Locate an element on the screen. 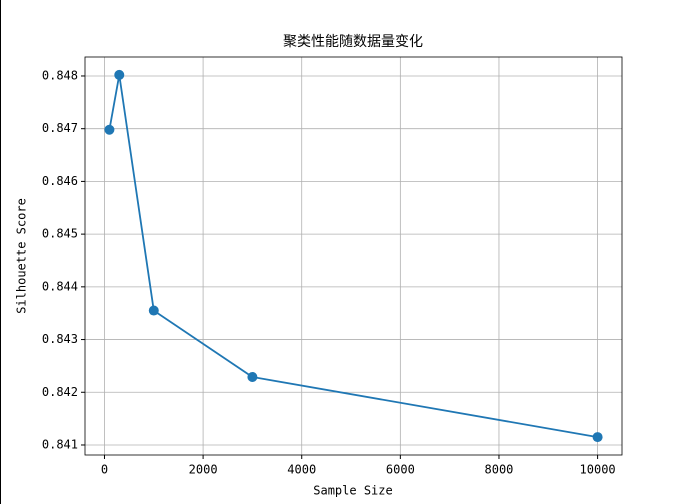  y-tick-label: 0.845 is located at coordinates (60, 234).